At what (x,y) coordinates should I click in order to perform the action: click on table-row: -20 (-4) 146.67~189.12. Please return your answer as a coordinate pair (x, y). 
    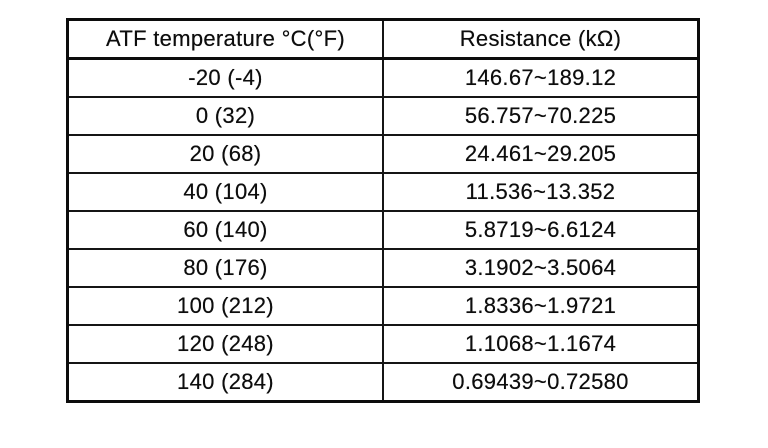
    Looking at the image, I should click on (383, 77).